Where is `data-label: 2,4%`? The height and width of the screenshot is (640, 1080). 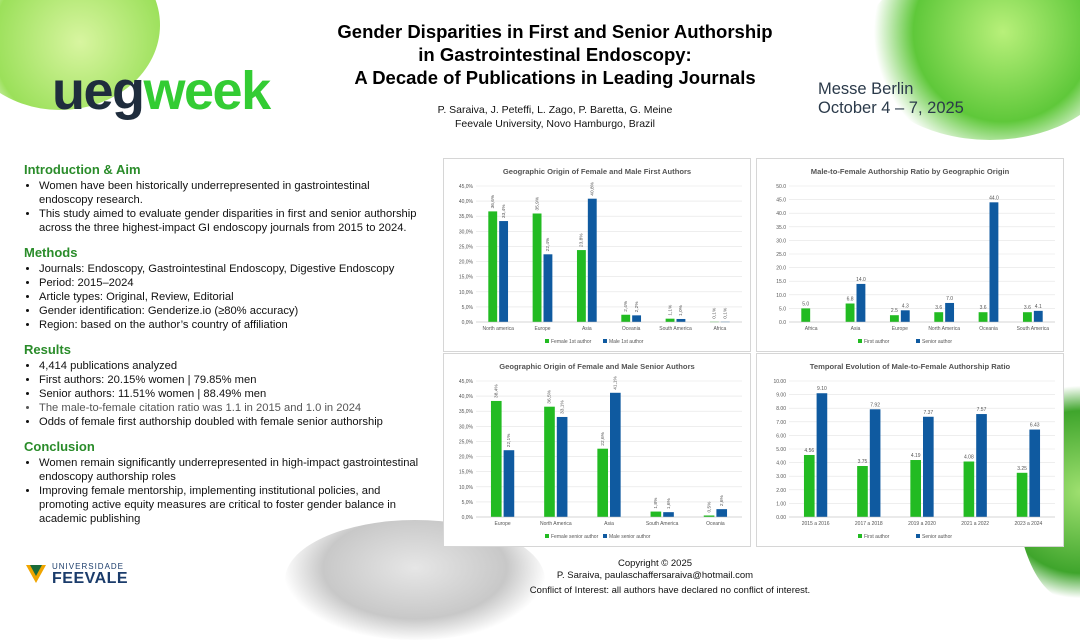
data-label: 2,4% is located at coordinates (626, 306).